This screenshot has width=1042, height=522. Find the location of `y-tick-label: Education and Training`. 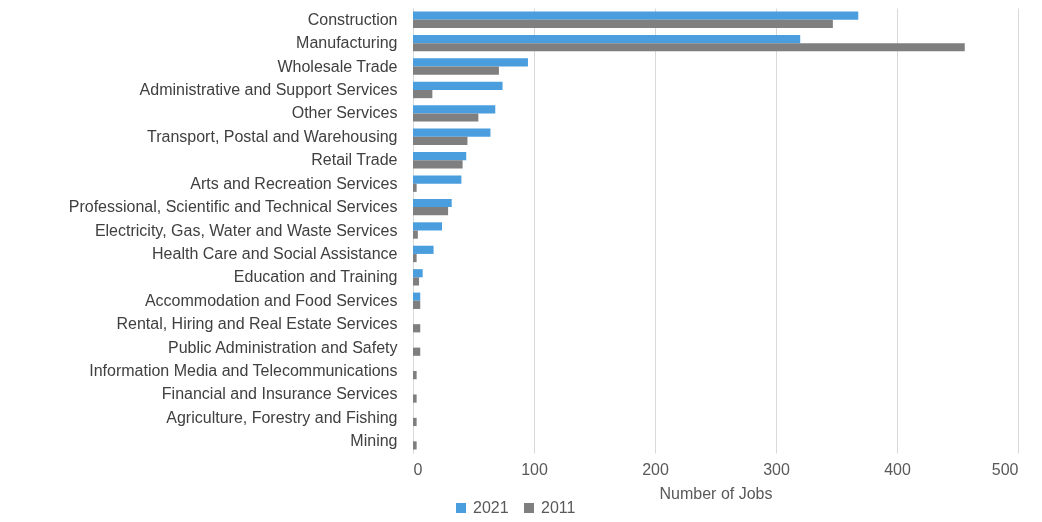

y-tick-label: Education and Training is located at coordinates (315, 277).